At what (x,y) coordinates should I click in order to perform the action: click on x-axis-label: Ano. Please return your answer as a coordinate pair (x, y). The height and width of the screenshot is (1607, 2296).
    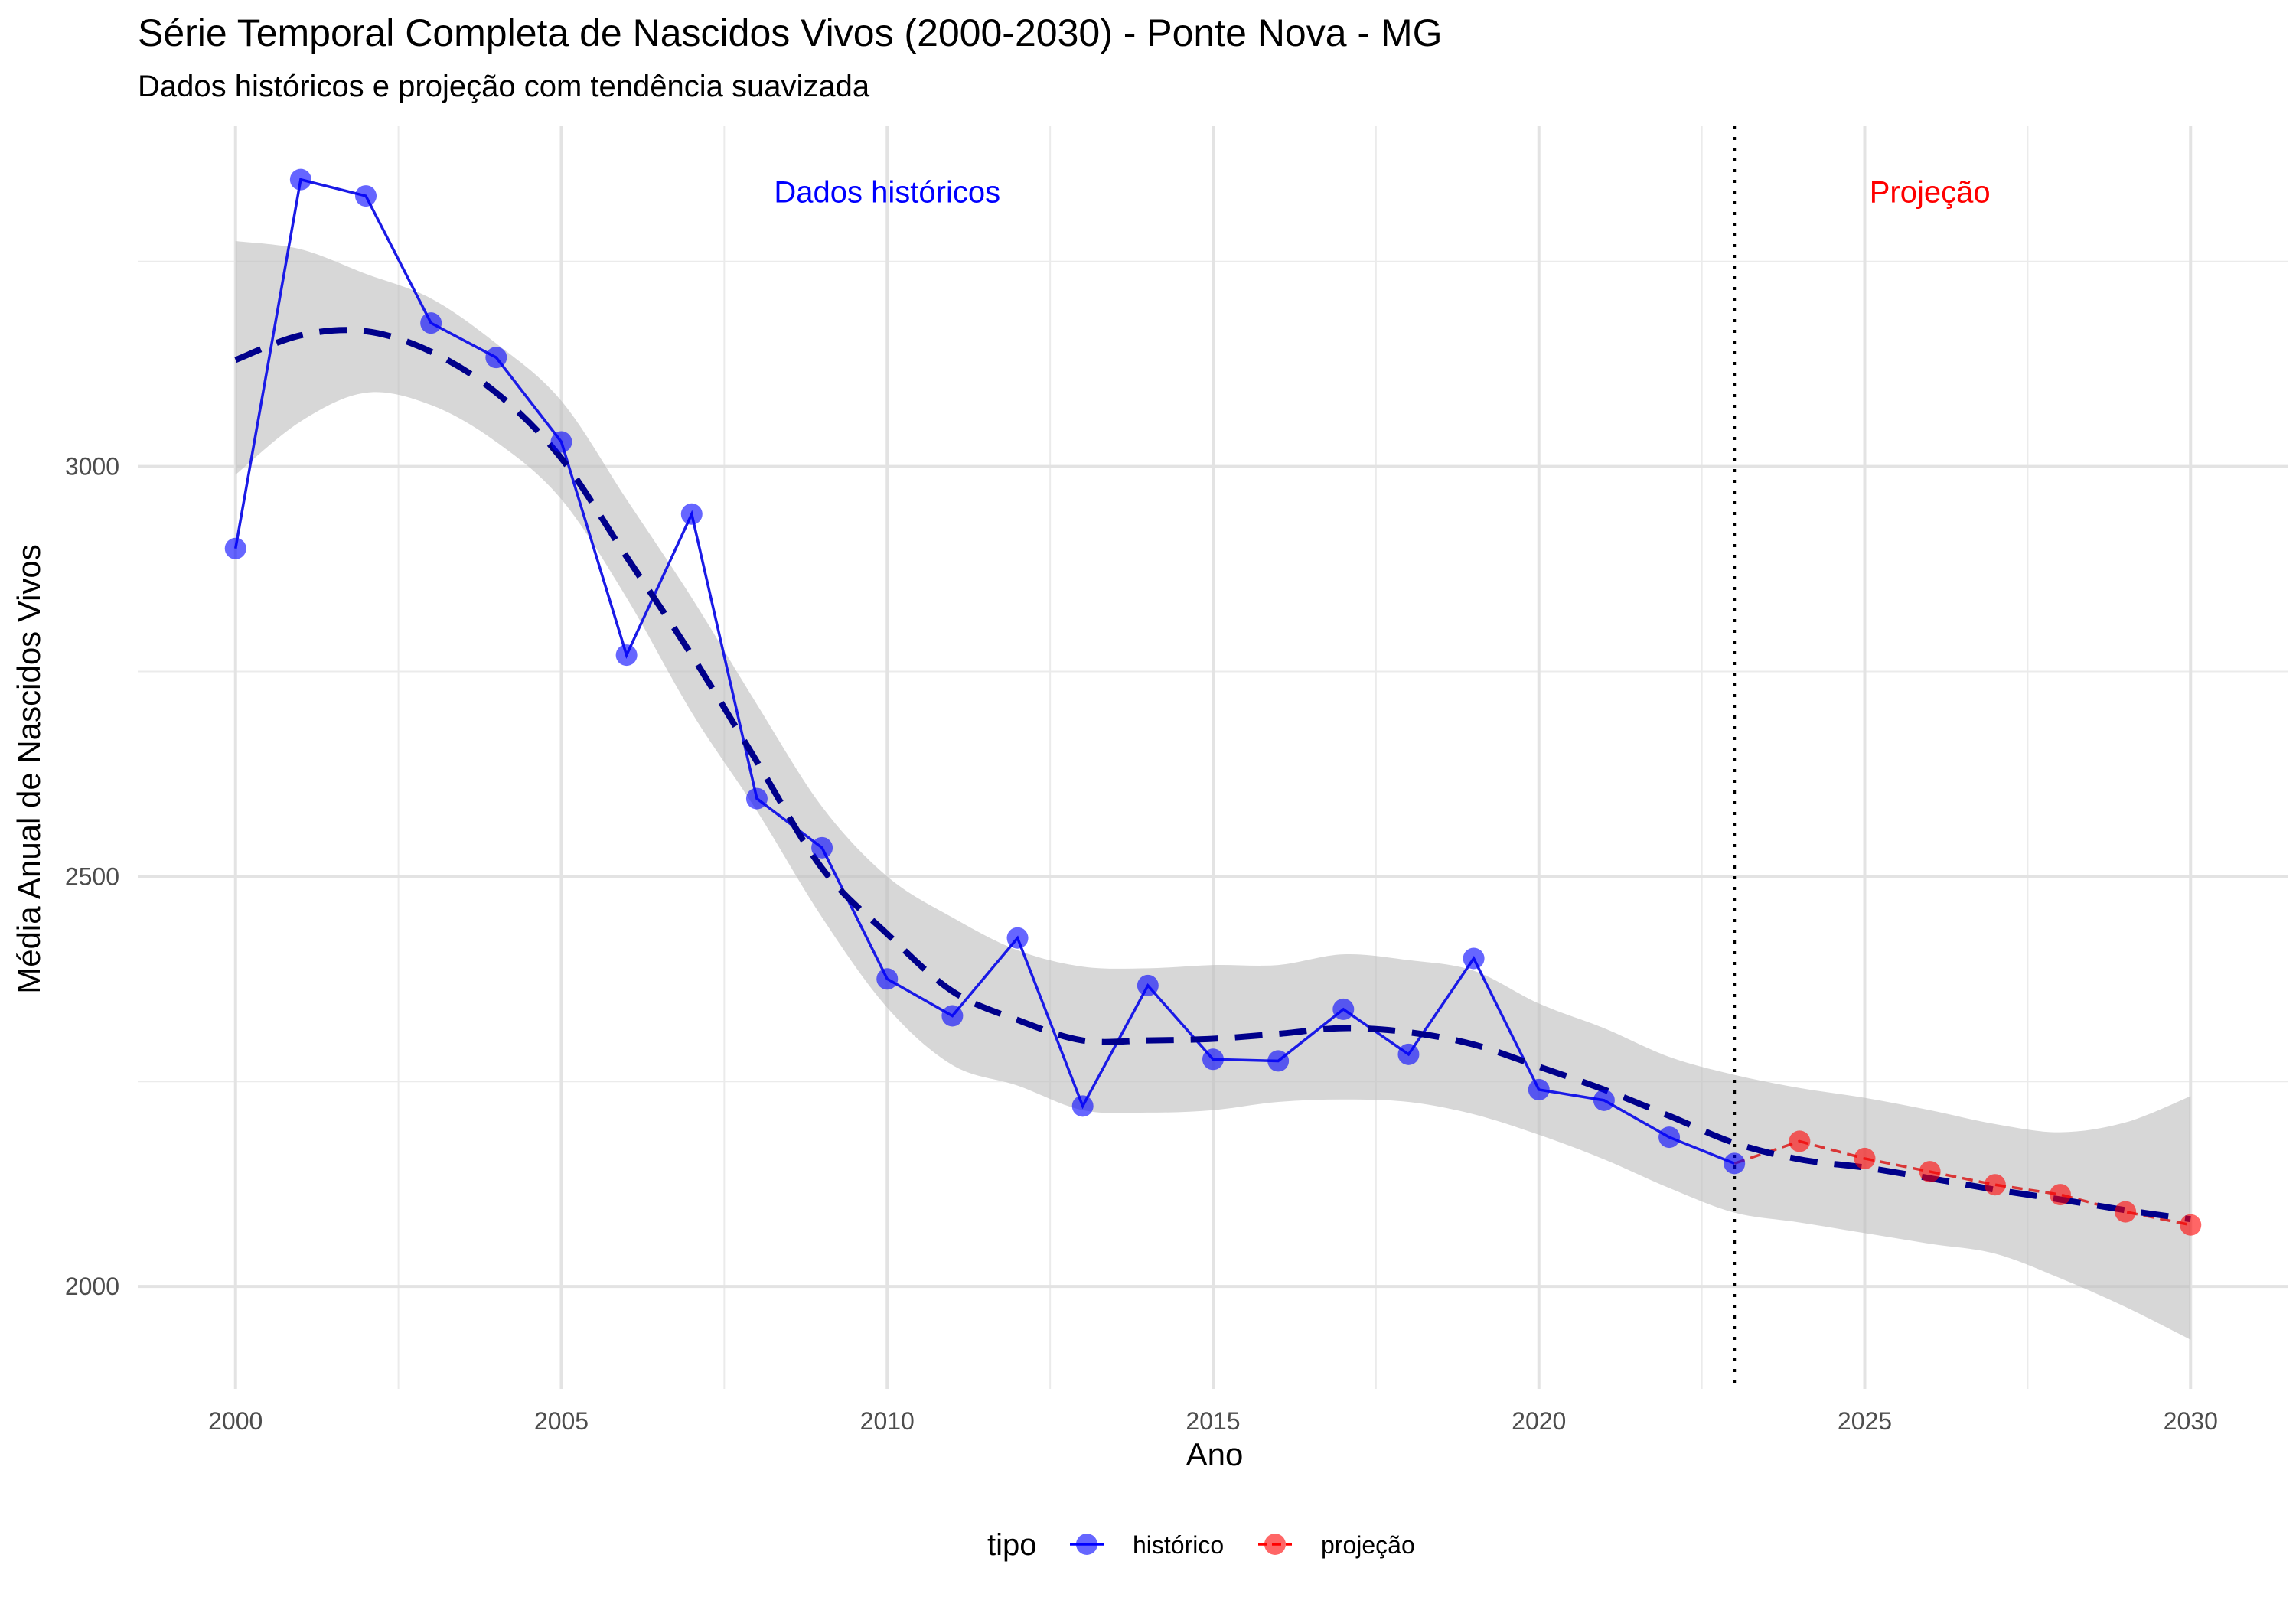
    Looking at the image, I should click on (1215, 1454).